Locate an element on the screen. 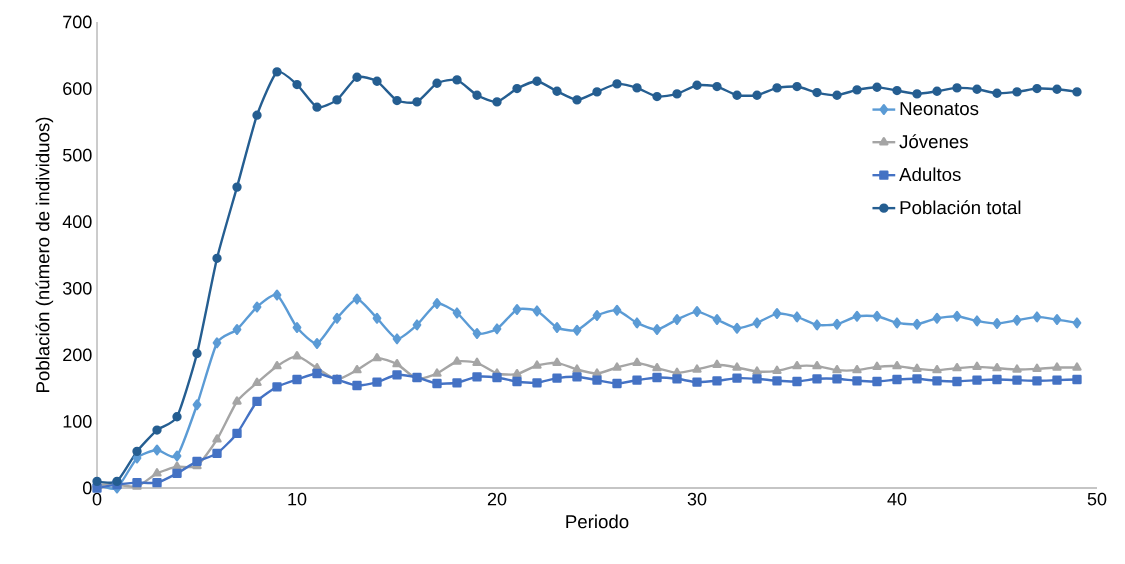 The height and width of the screenshot is (564, 1125). x-axis-title: Periodo is located at coordinates (597, 521).